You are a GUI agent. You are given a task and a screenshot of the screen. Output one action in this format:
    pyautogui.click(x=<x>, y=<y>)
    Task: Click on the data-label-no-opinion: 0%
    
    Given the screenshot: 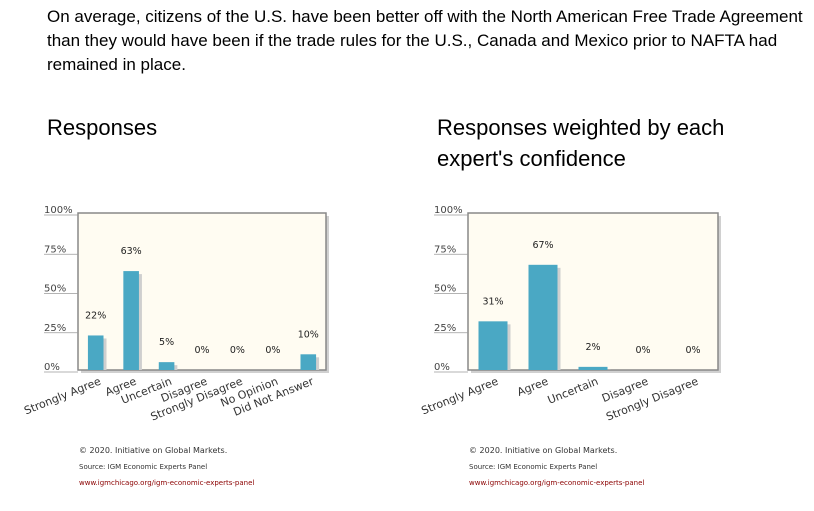 What is the action you would take?
    pyautogui.click(x=272, y=350)
    